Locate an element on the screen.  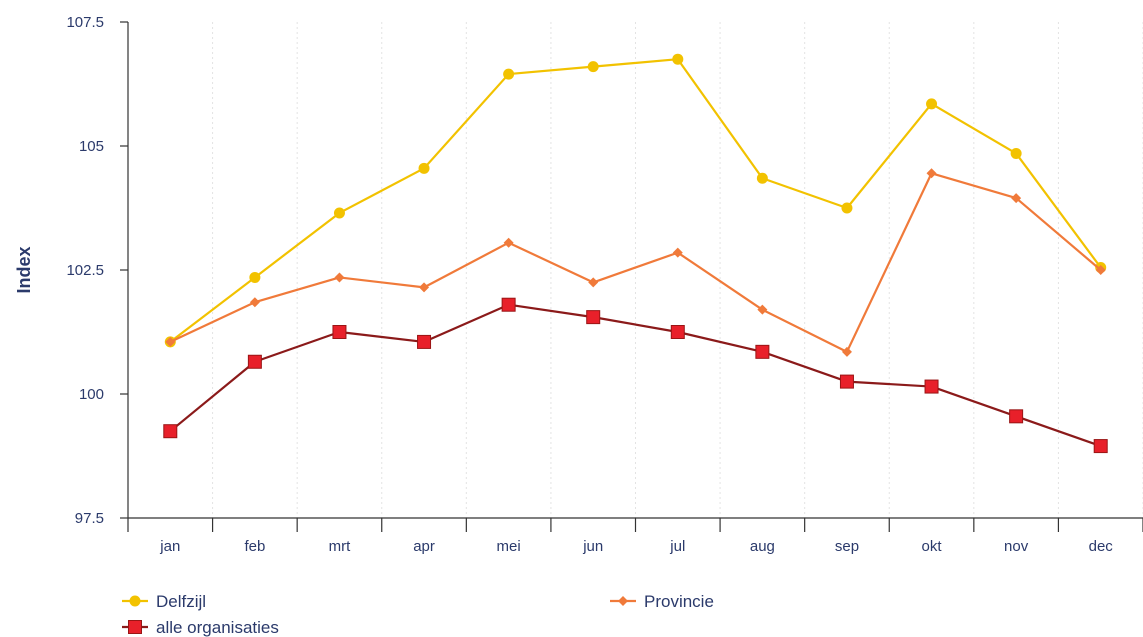
legend-item: alle organisaties is located at coordinates (200, 627).